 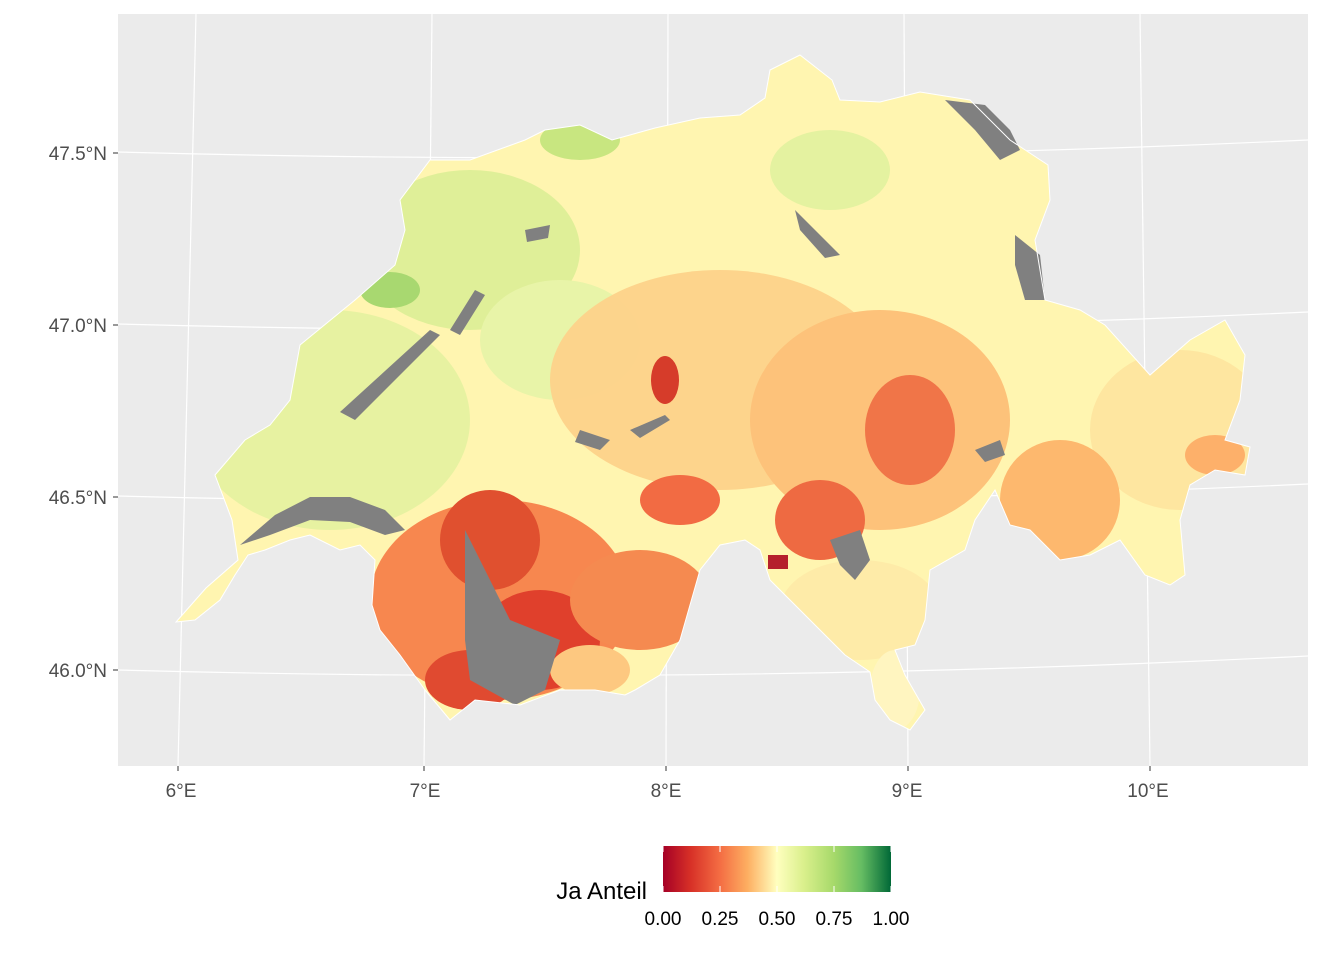 I want to click on legend-colorbar, so click(x=777, y=869).